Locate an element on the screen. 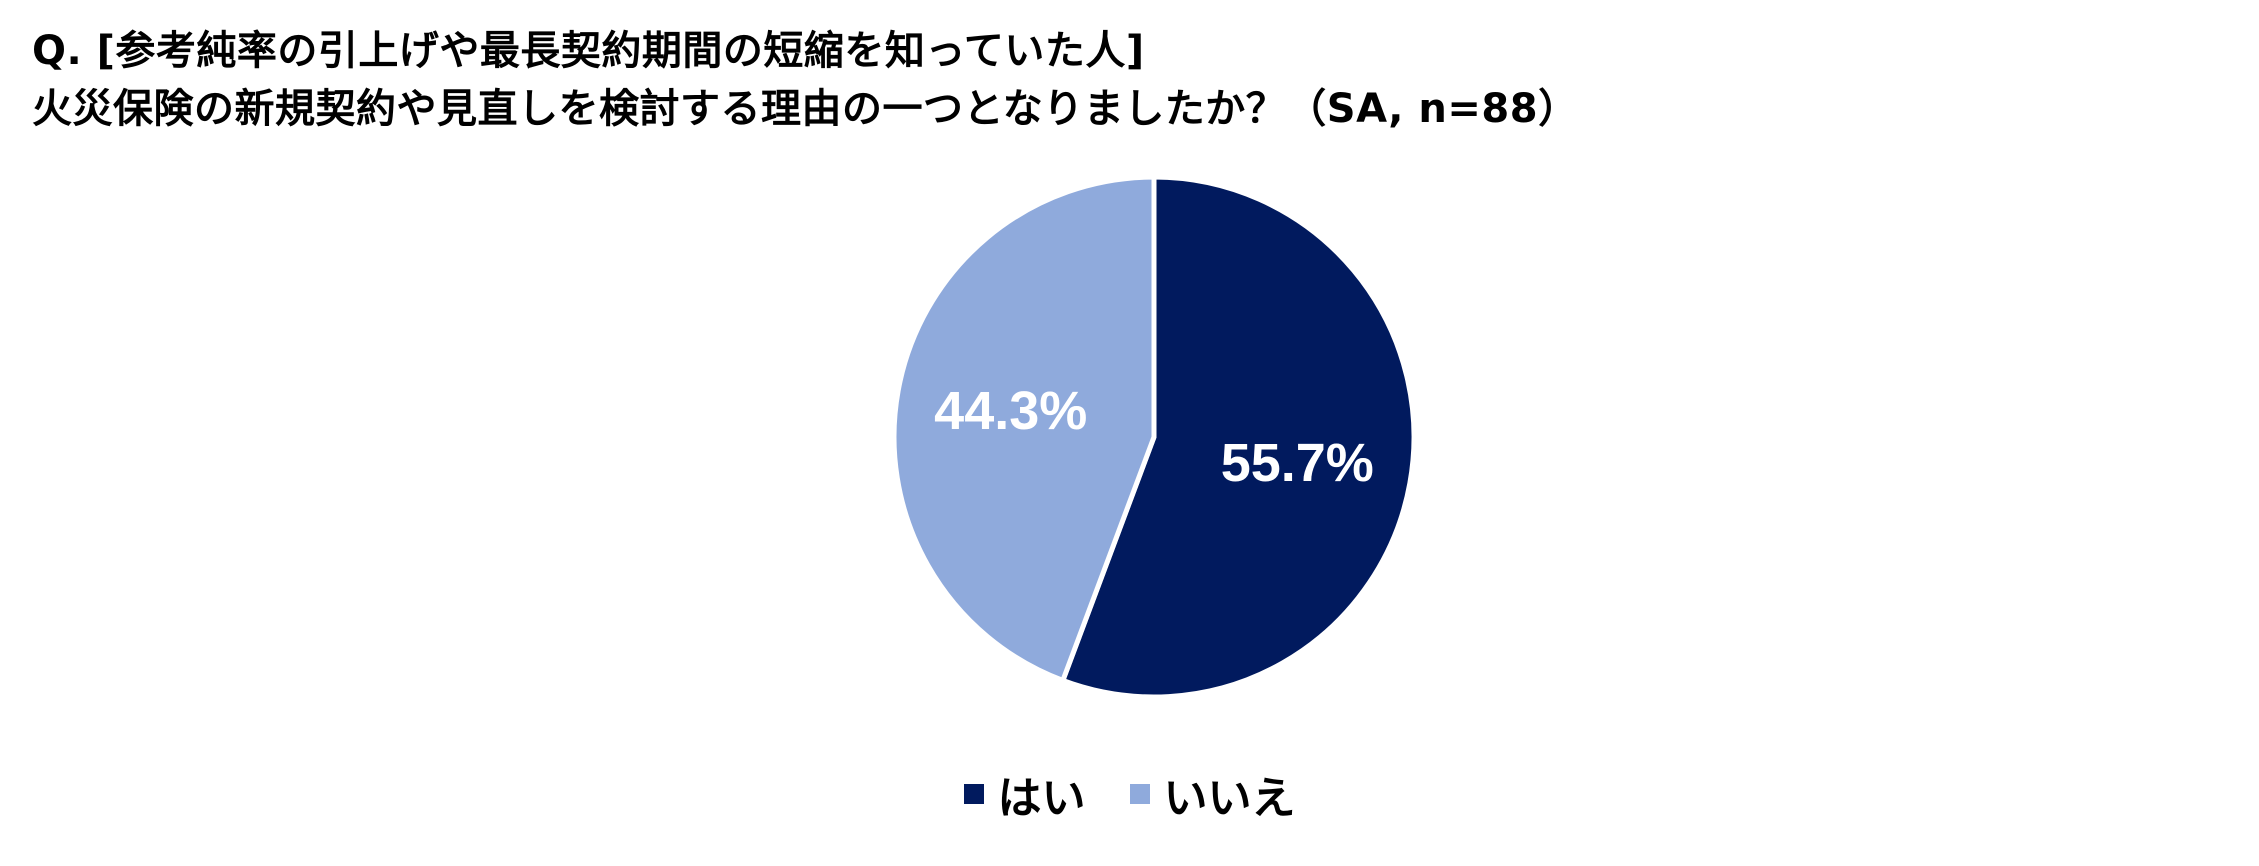 The height and width of the screenshot is (866, 2259). legend-item-no: いいえ is located at coordinates (1212, 794).